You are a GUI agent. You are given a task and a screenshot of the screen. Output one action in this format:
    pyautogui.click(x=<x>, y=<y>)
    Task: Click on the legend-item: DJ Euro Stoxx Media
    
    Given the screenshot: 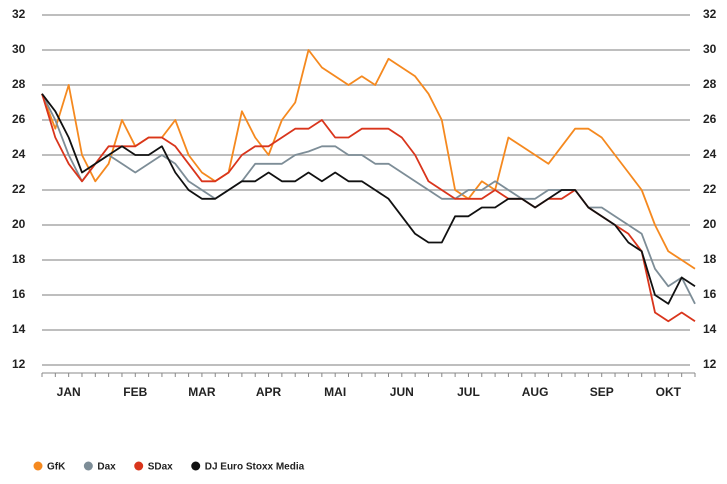 What is the action you would take?
    pyautogui.click(x=248, y=467)
    